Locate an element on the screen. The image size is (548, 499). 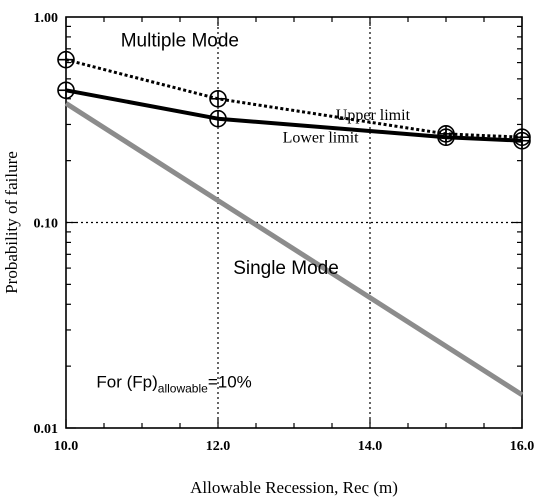
lower-limit-annotation: Lower limit is located at coordinates (321, 138).